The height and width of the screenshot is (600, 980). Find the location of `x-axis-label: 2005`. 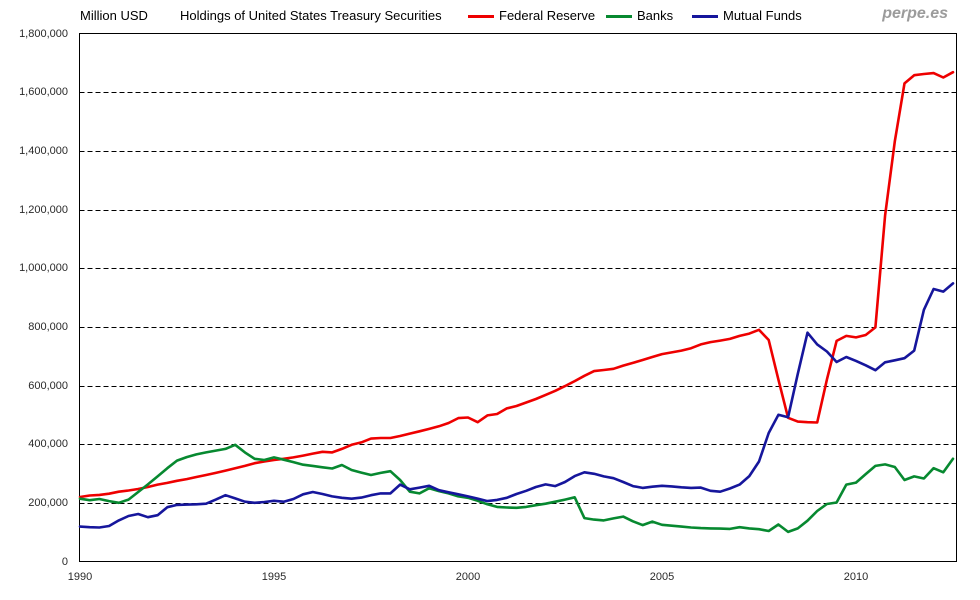

x-axis-label: 2005 is located at coordinates (662, 577).